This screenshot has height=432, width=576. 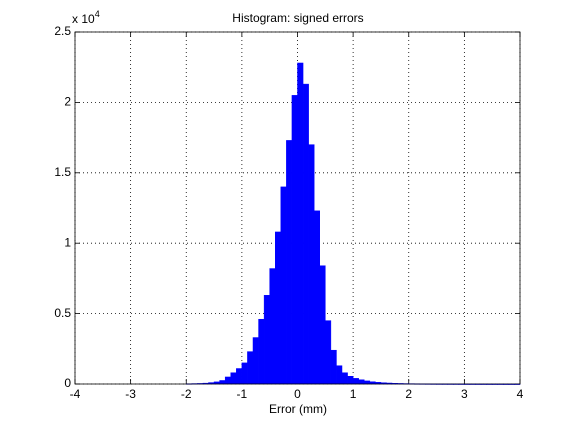 What do you see at coordinates (242, 394) in the screenshot?
I see `x-tick-label: -1` at bounding box center [242, 394].